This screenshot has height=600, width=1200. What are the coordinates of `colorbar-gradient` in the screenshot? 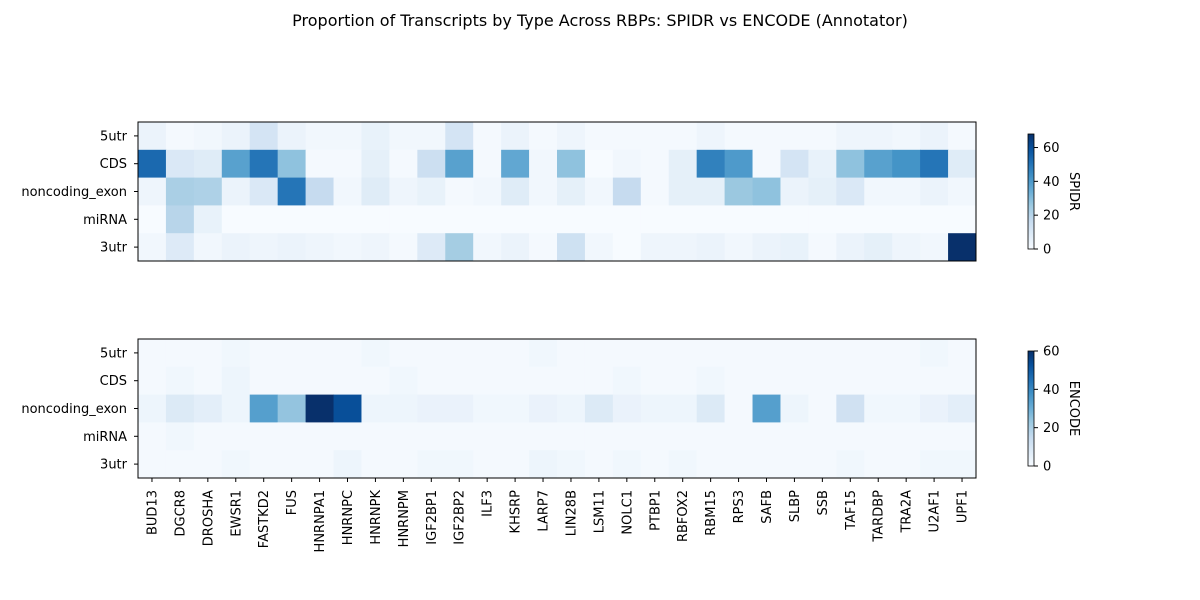 It's located at (1031, 408).